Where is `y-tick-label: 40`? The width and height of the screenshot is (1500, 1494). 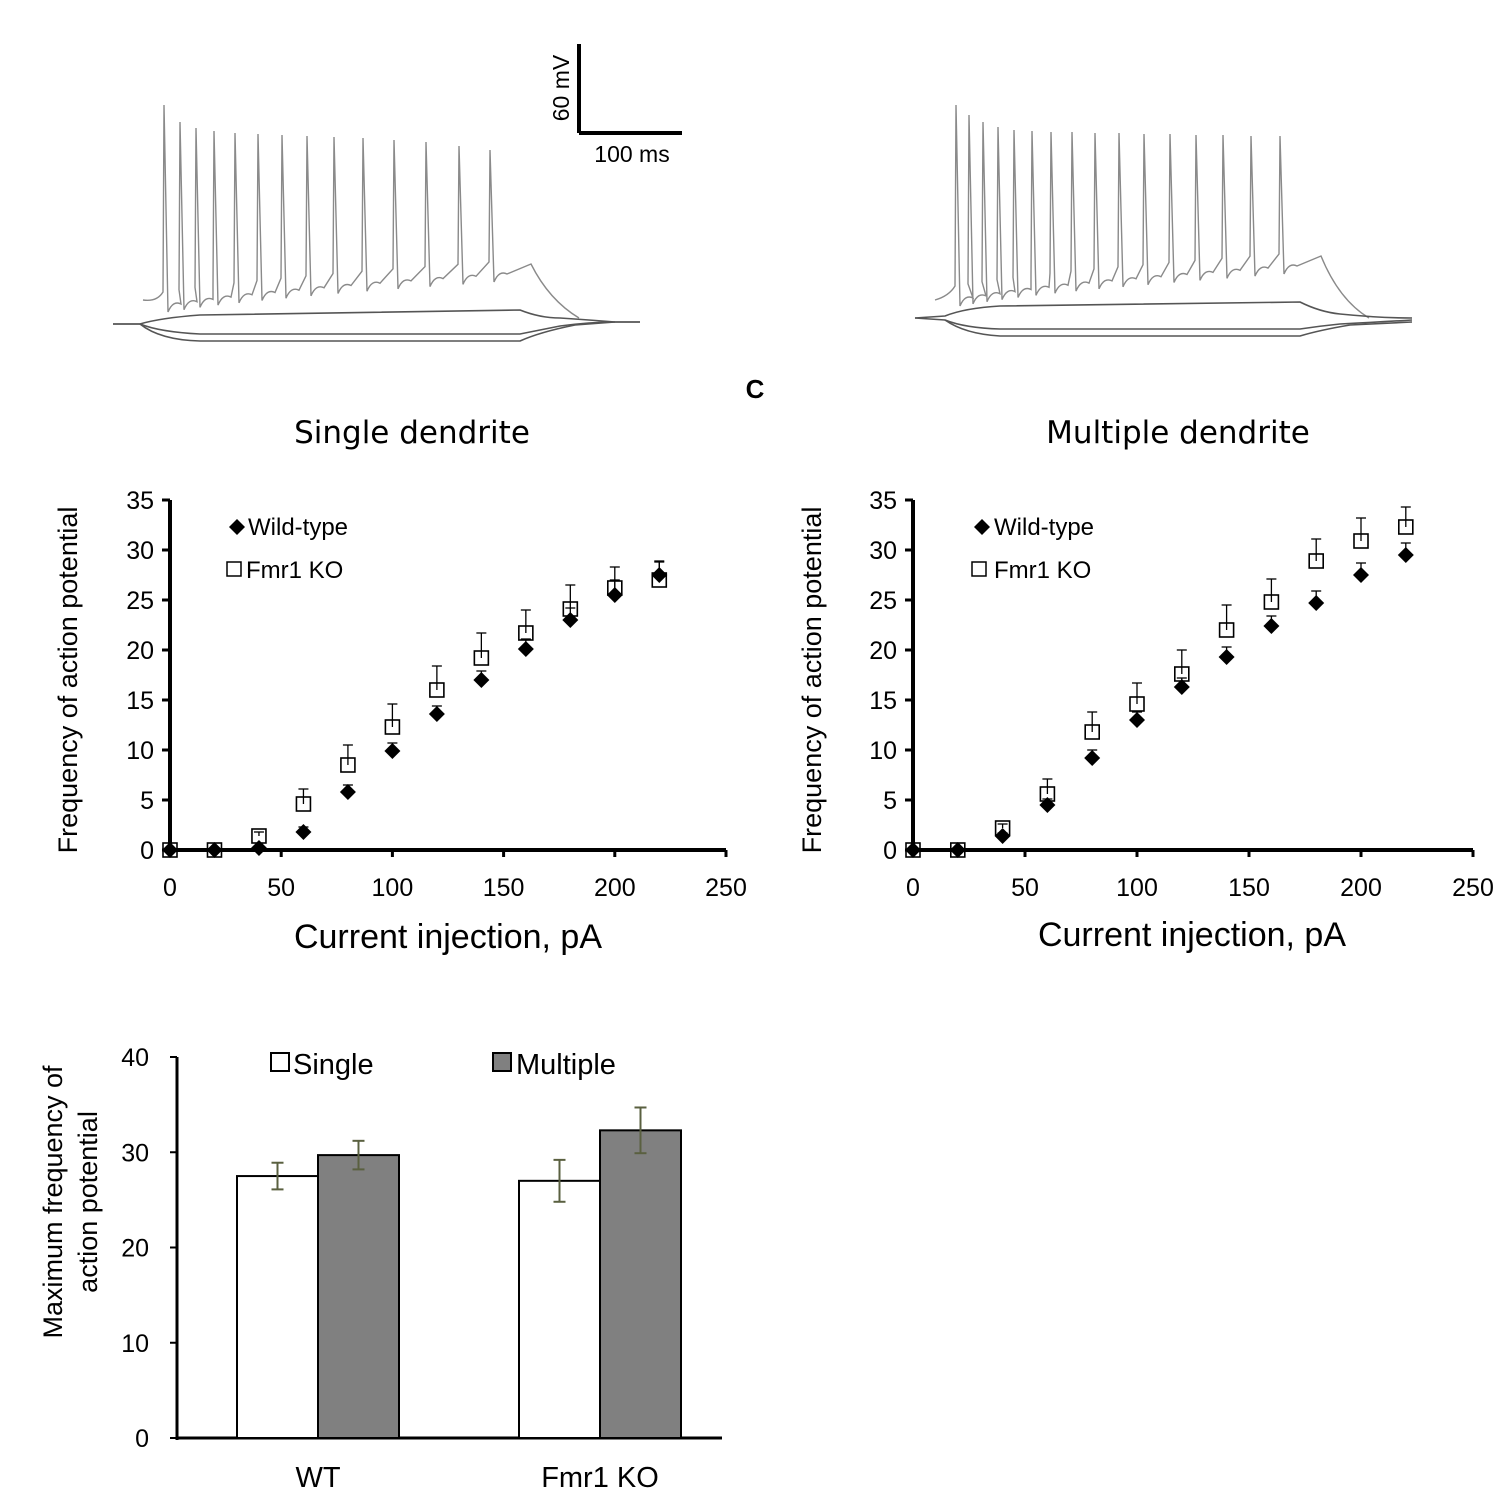
y-tick-label: 40 is located at coordinates (135, 1058).